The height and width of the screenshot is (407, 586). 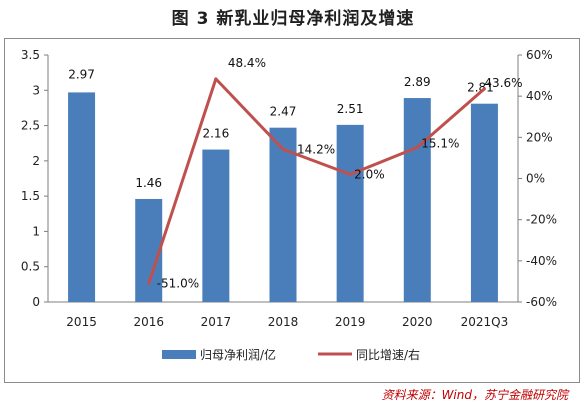 What do you see at coordinates (316, 149) in the screenshot?
I see `line-data-label: 14.2%` at bounding box center [316, 149].